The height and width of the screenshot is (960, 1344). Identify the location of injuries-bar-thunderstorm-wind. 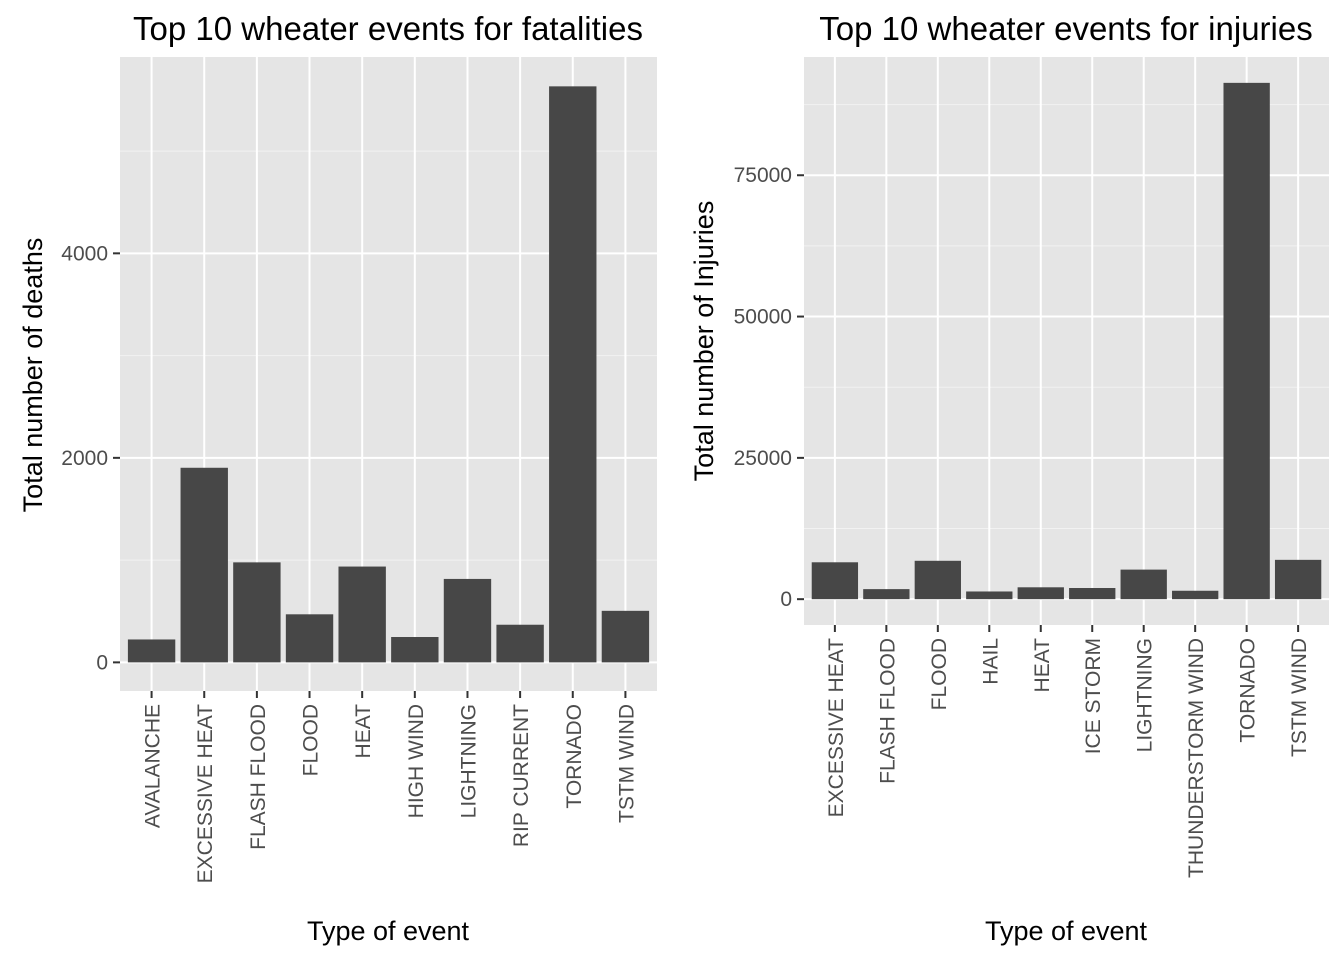
(1195, 595).